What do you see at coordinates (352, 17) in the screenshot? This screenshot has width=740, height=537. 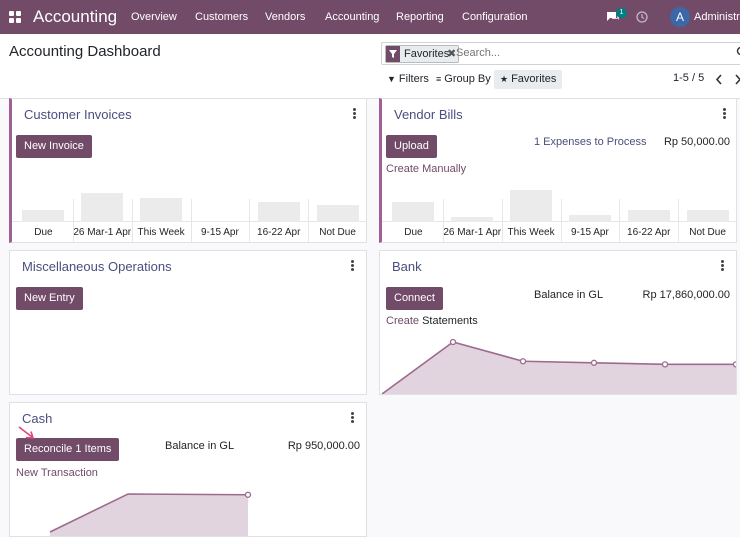 I see `menu-accounting: Accounting` at bounding box center [352, 17].